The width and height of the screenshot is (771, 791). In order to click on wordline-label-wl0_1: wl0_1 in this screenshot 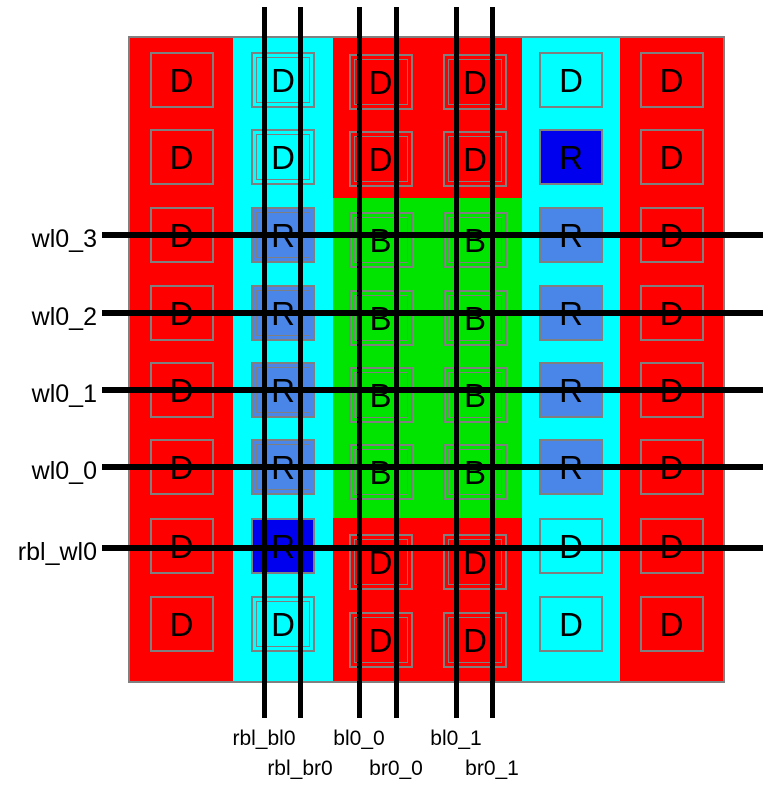, I will do `click(64, 394)`.